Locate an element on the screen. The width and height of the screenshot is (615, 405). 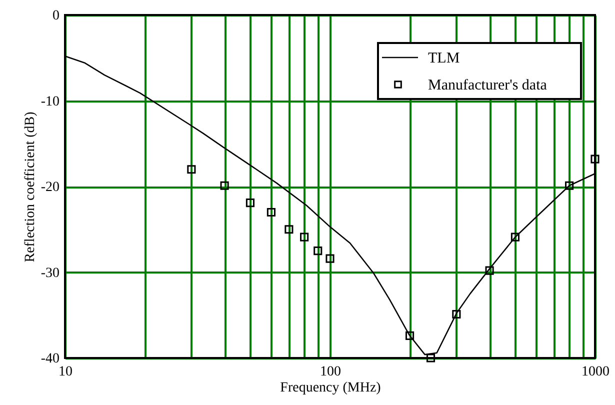
y-tick-label: -30 is located at coordinates (50, 273).